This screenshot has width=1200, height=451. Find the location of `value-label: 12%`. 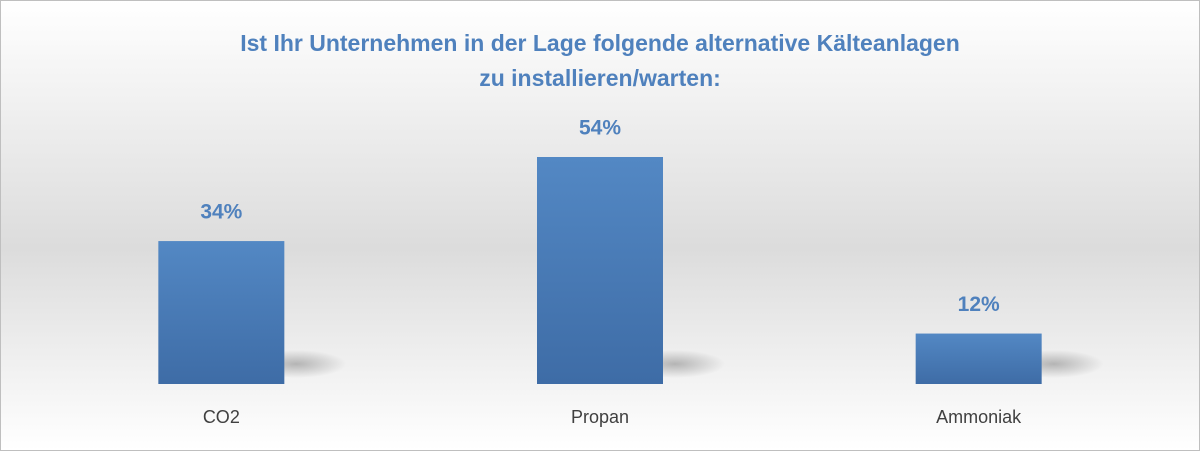

value-label: 12% is located at coordinates (979, 304).